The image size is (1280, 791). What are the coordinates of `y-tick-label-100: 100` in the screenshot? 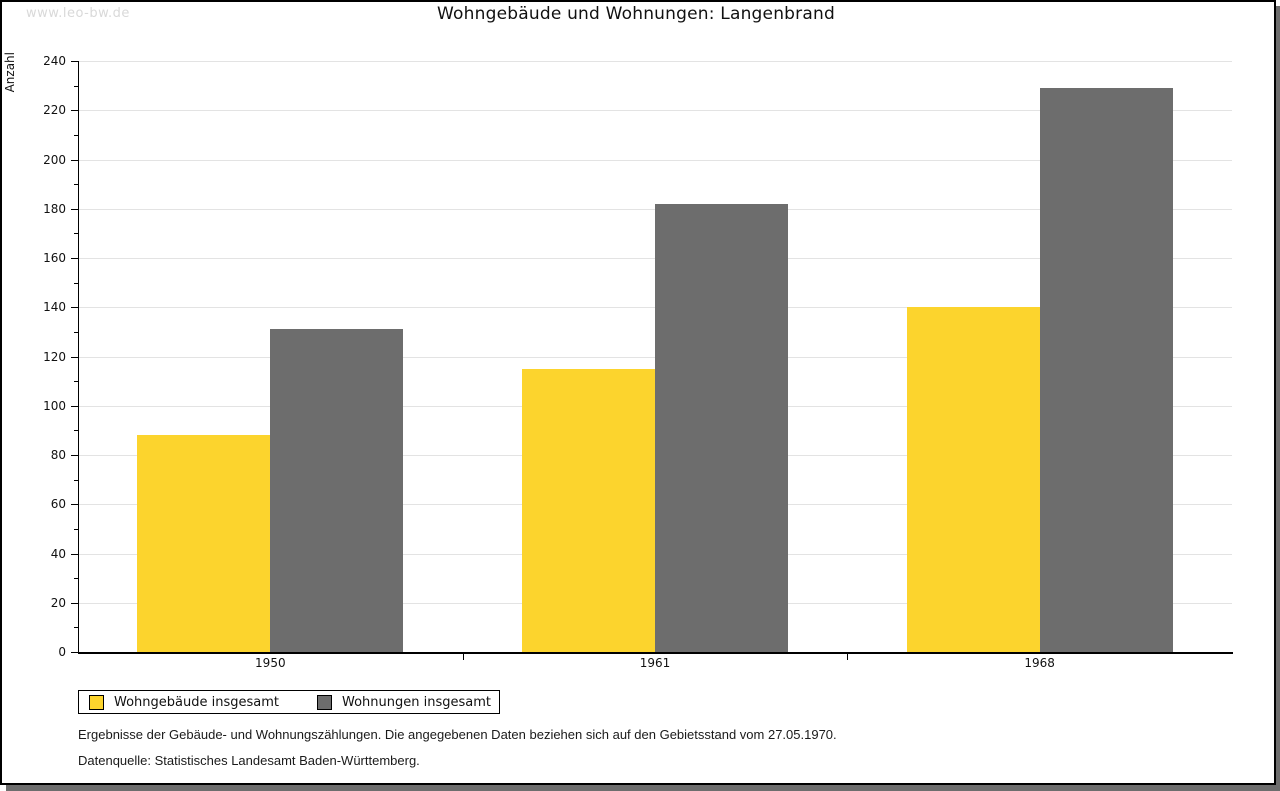 It's located at (54, 405).